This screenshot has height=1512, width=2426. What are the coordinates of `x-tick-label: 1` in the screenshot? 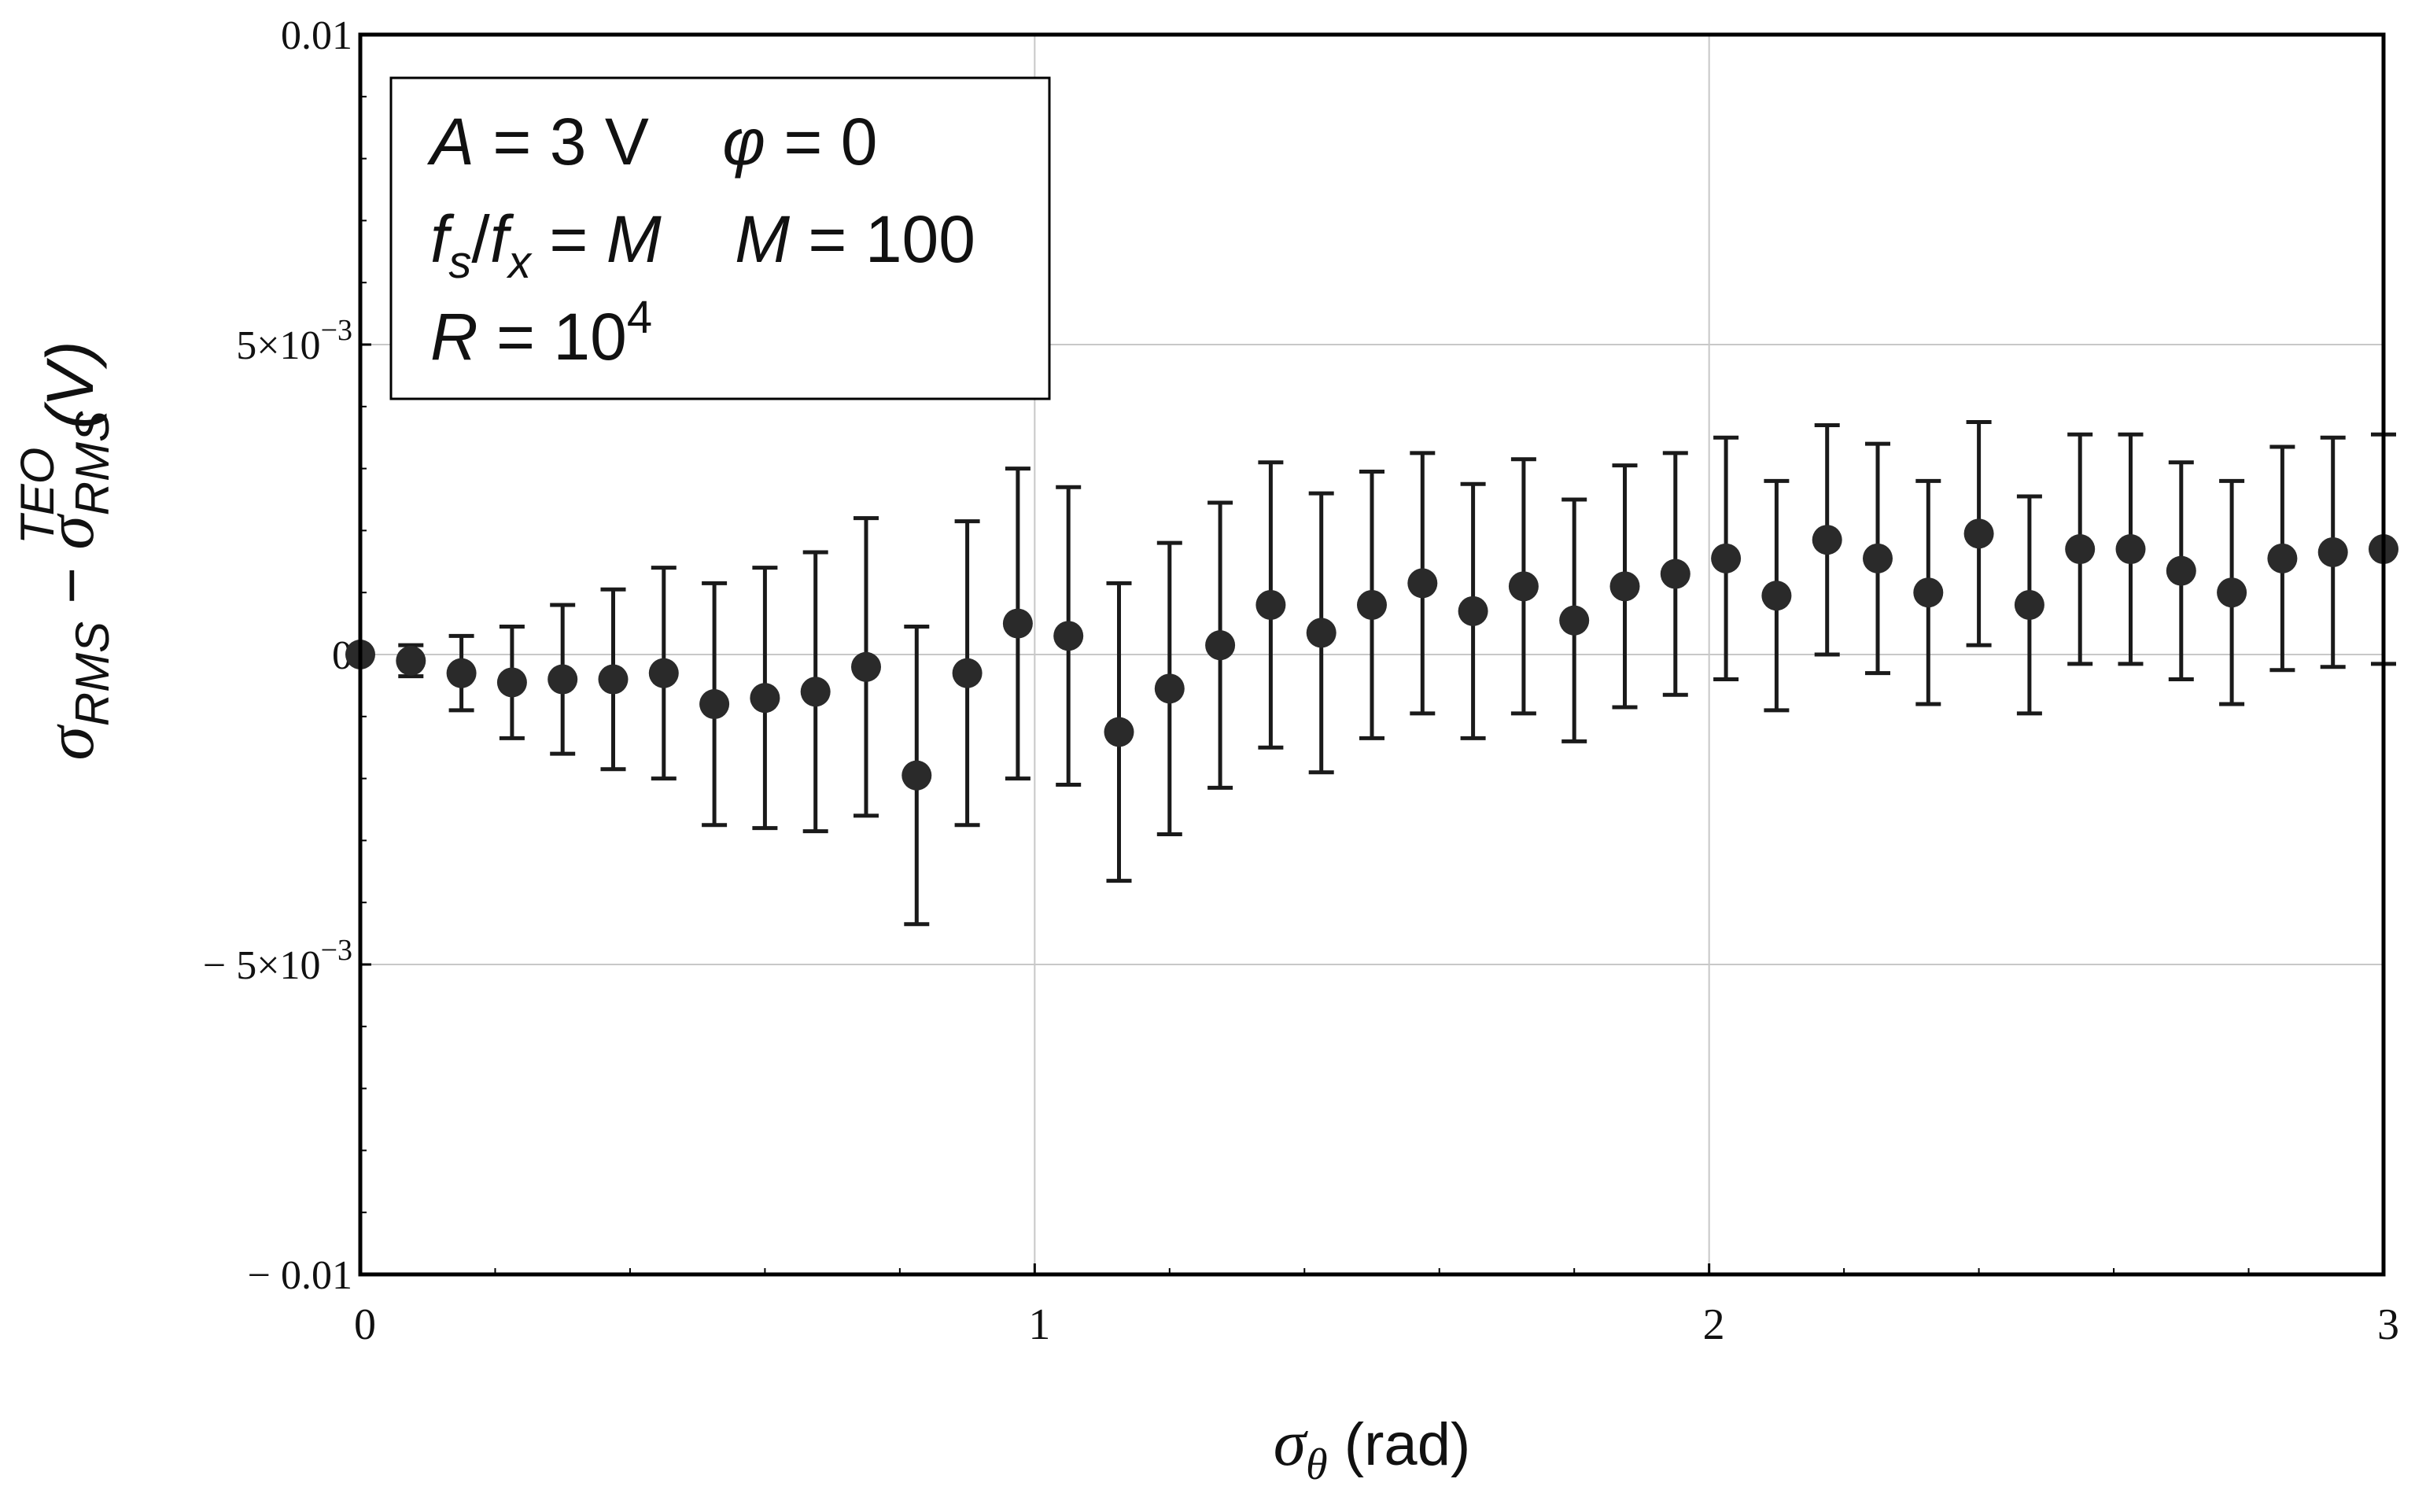 It's located at (1039, 1324).